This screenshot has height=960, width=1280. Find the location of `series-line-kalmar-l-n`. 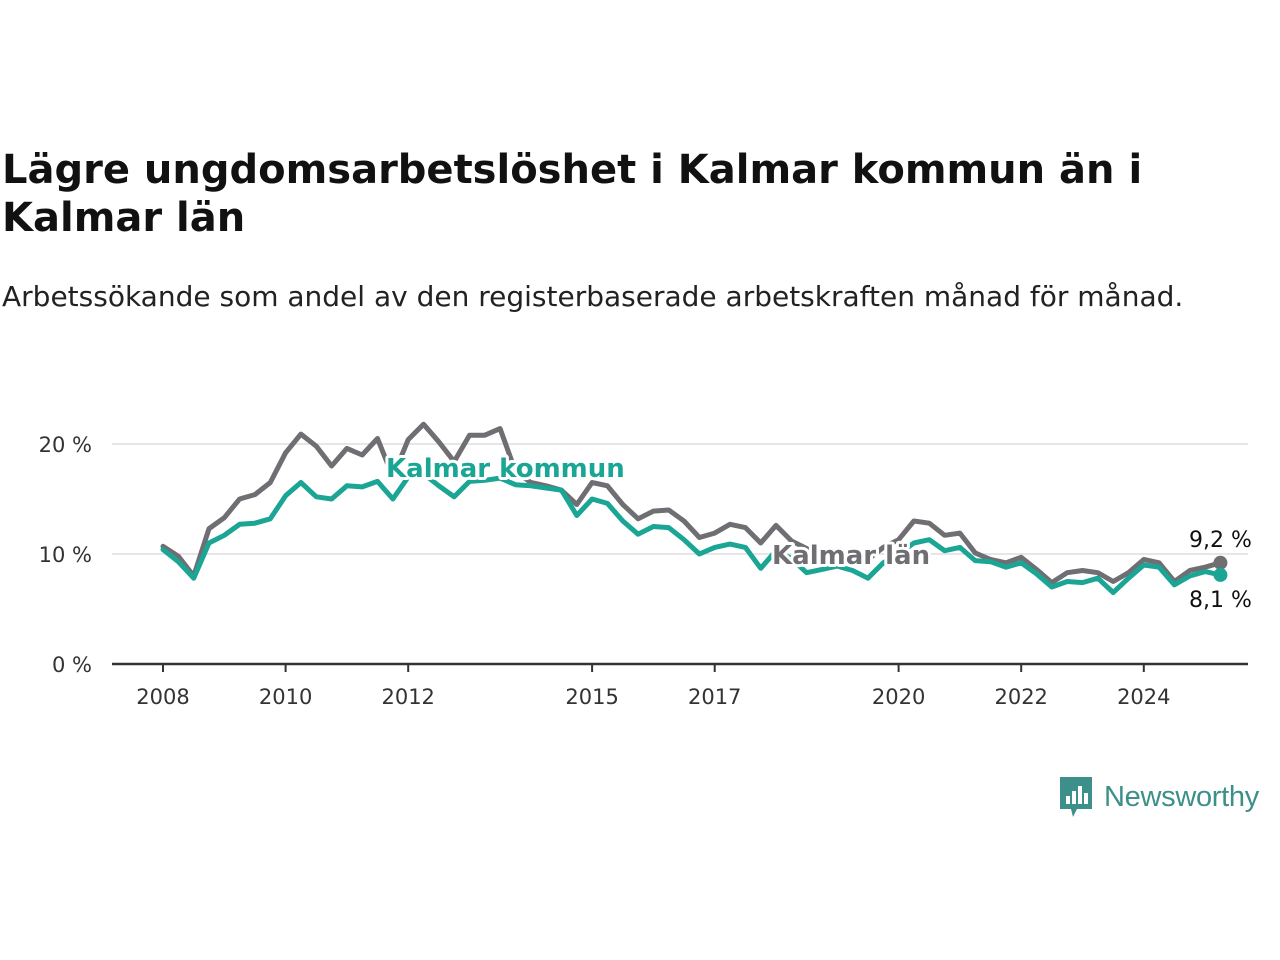

series-line-kalmar-l-n is located at coordinates (691, 503).